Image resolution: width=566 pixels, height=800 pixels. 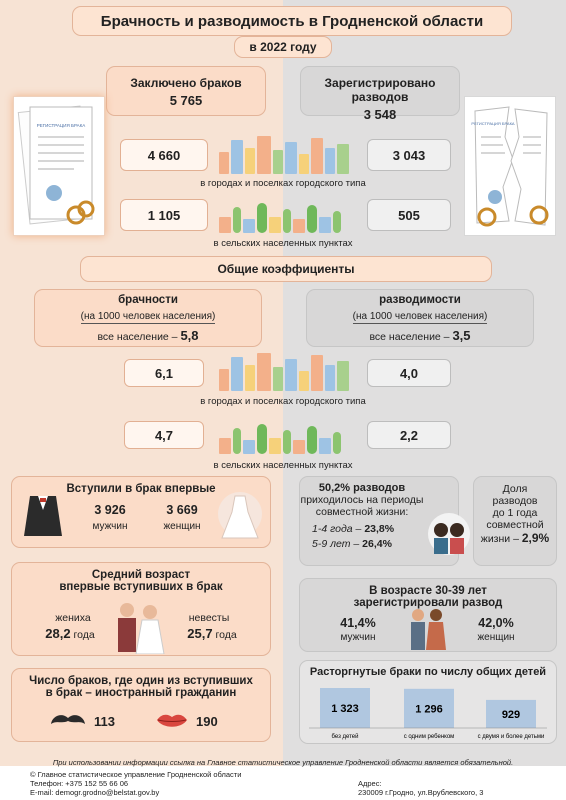 I want to click on first-men-label: мужчин, so click(x=110, y=526).